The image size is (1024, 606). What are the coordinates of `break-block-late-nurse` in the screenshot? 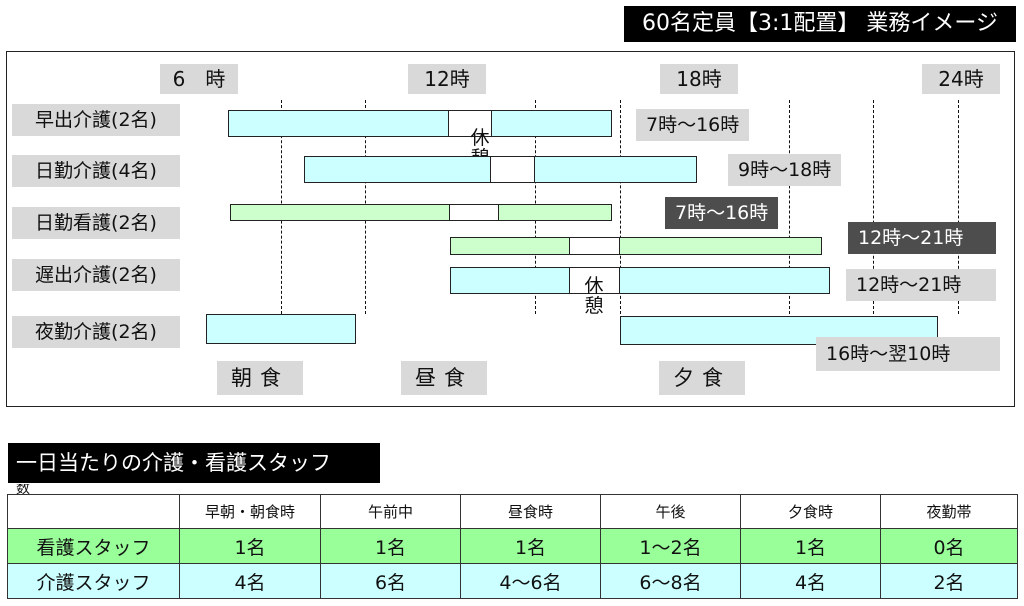 It's located at (594, 246).